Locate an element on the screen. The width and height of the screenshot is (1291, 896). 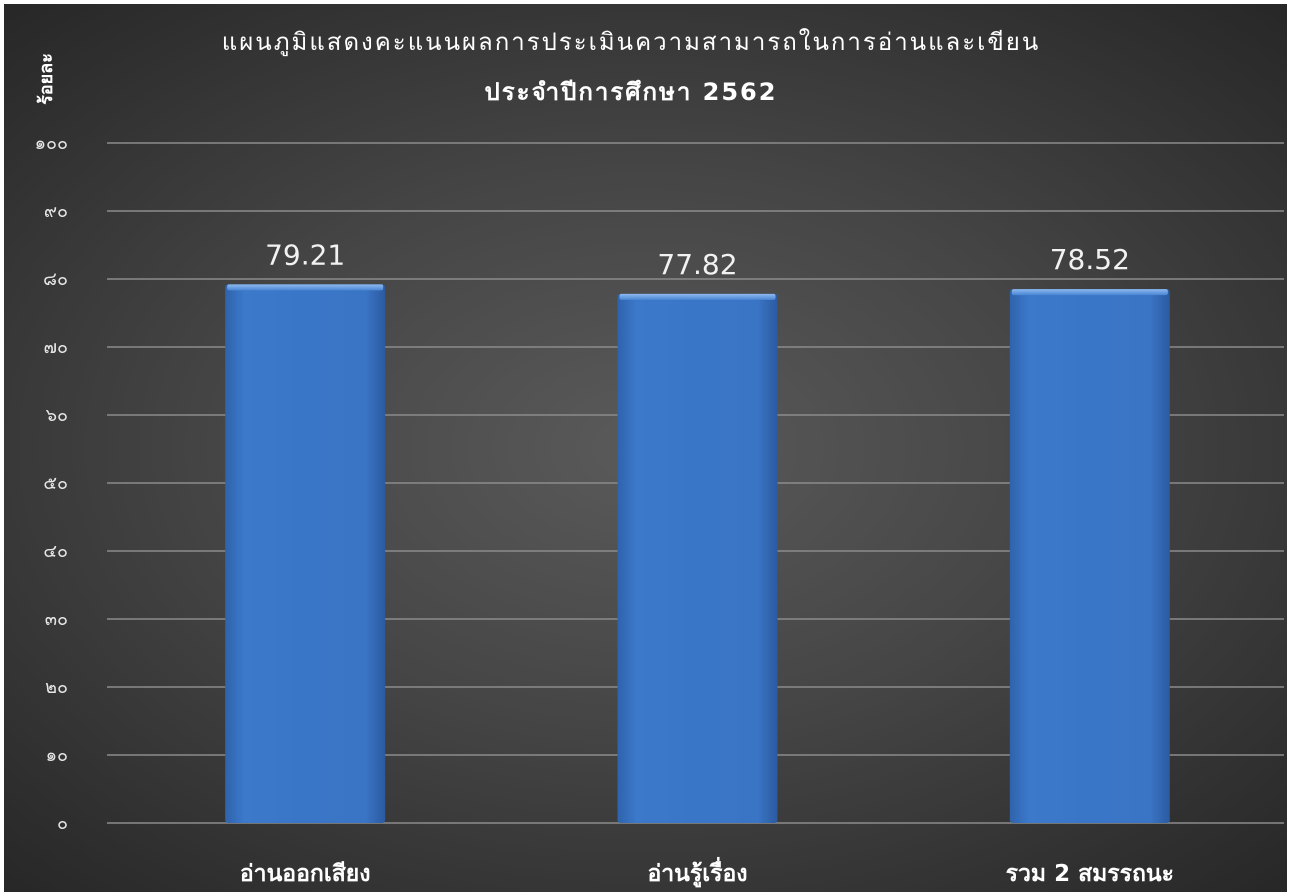
y-tick-label: ๓๐ is located at coordinates (56, 619).